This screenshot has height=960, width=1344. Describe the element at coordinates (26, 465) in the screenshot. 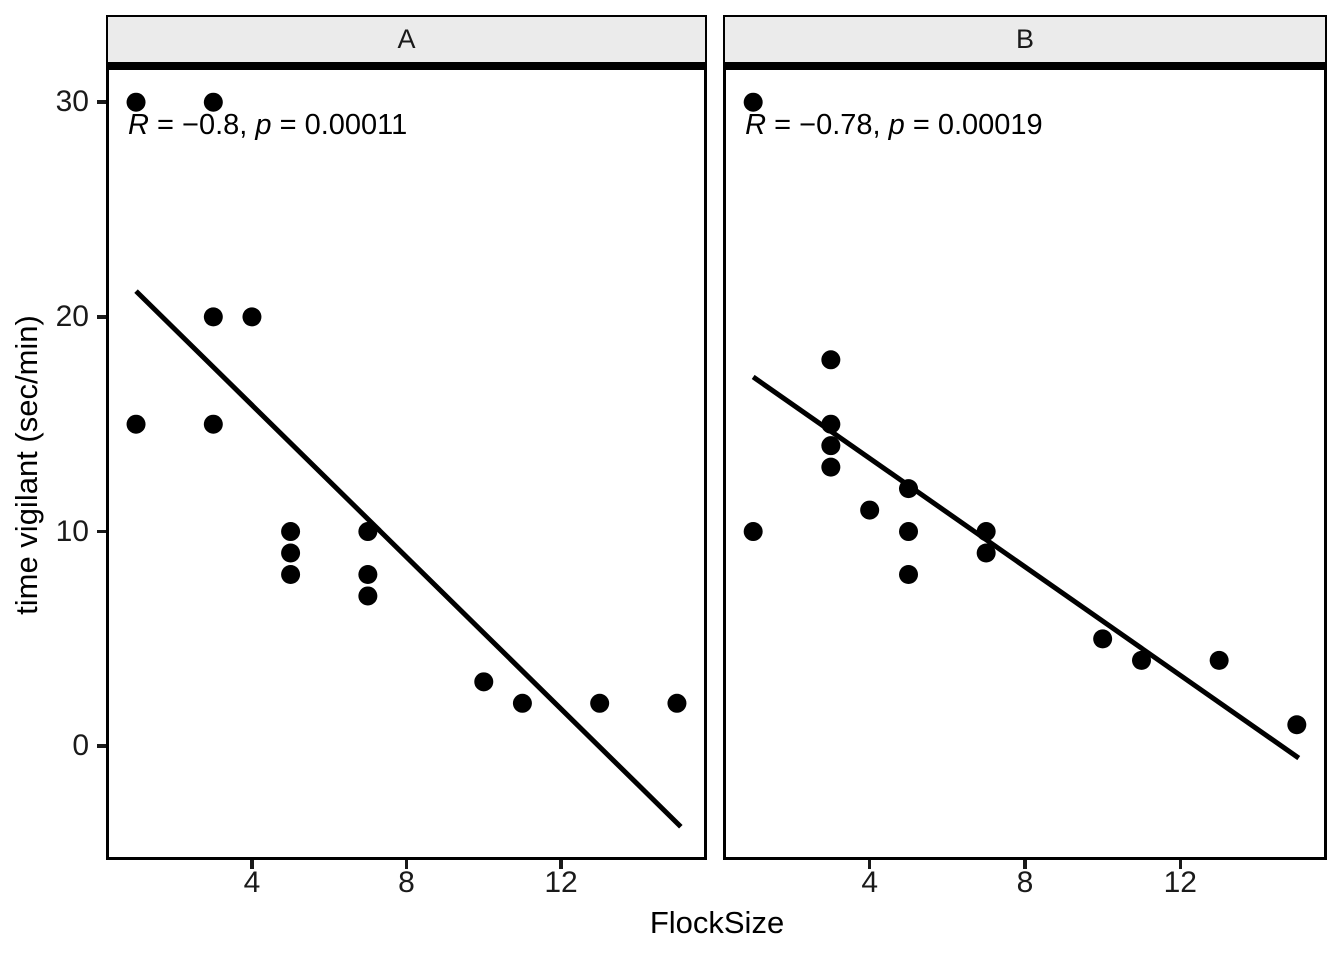

I see `y-axis-title: time vigilant (sec/min)` at that location.